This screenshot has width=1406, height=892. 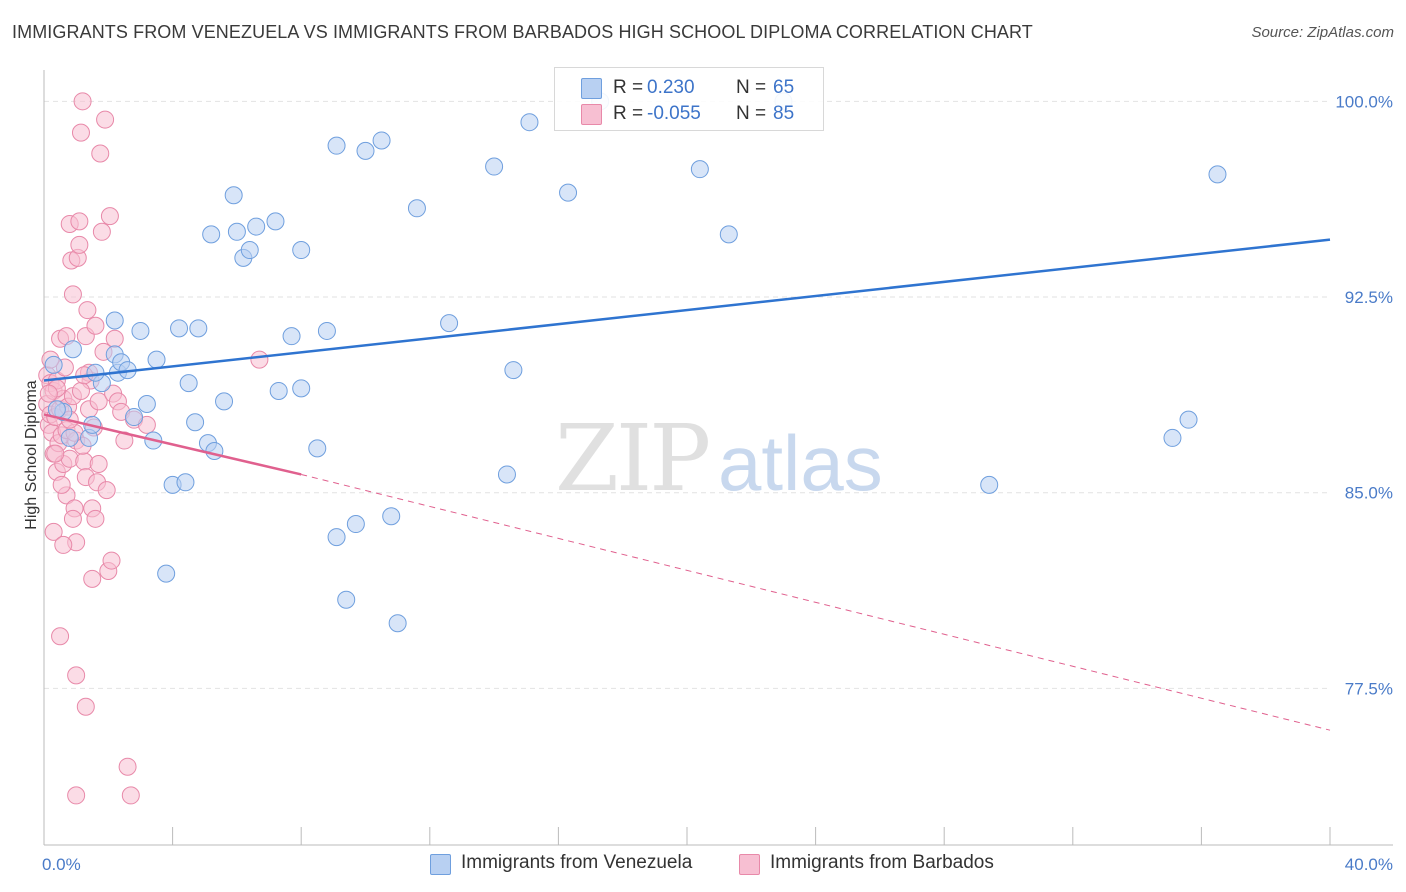 What do you see at coordinates (1364, 101) in the screenshot?
I see `y-tick-label: 100.0%` at bounding box center [1364, 101].